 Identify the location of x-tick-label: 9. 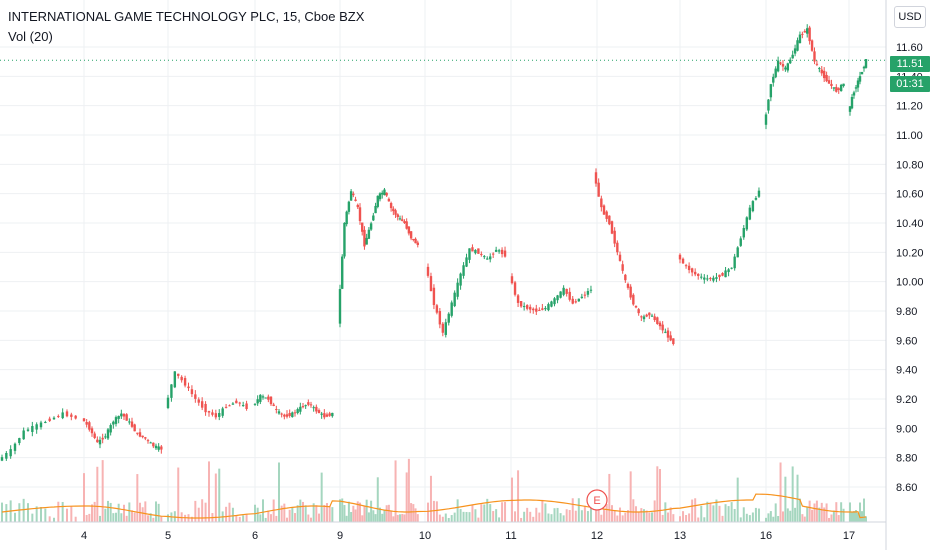
(340, 536).